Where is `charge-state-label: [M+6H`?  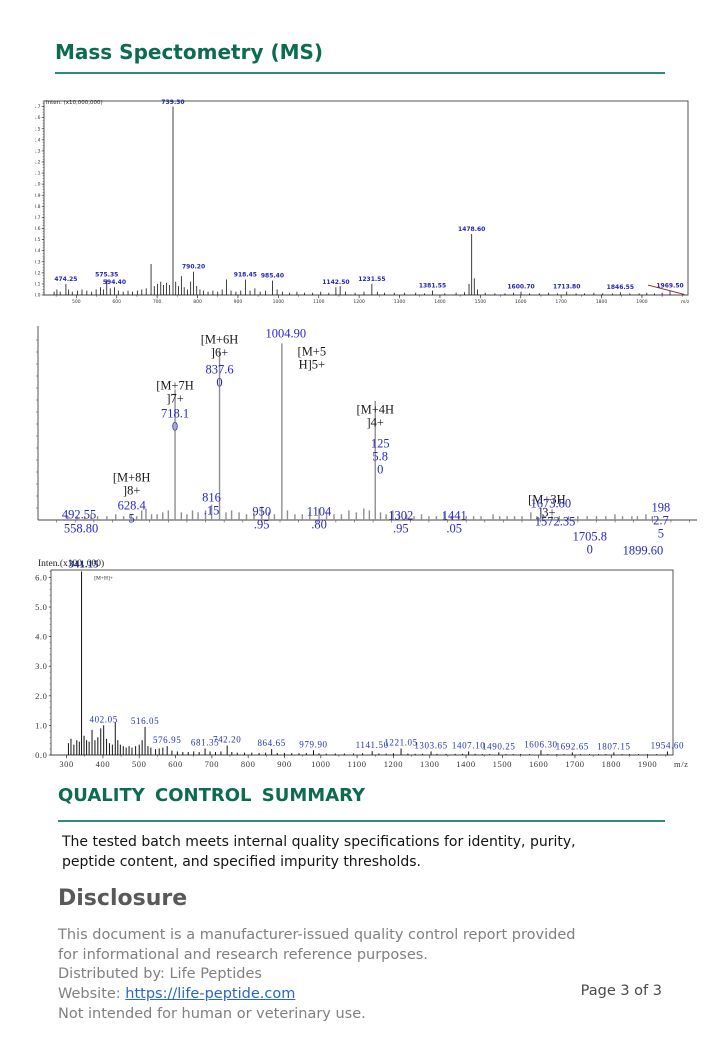
charge-state-label: [M+6H is located at coordinates (220, 340).